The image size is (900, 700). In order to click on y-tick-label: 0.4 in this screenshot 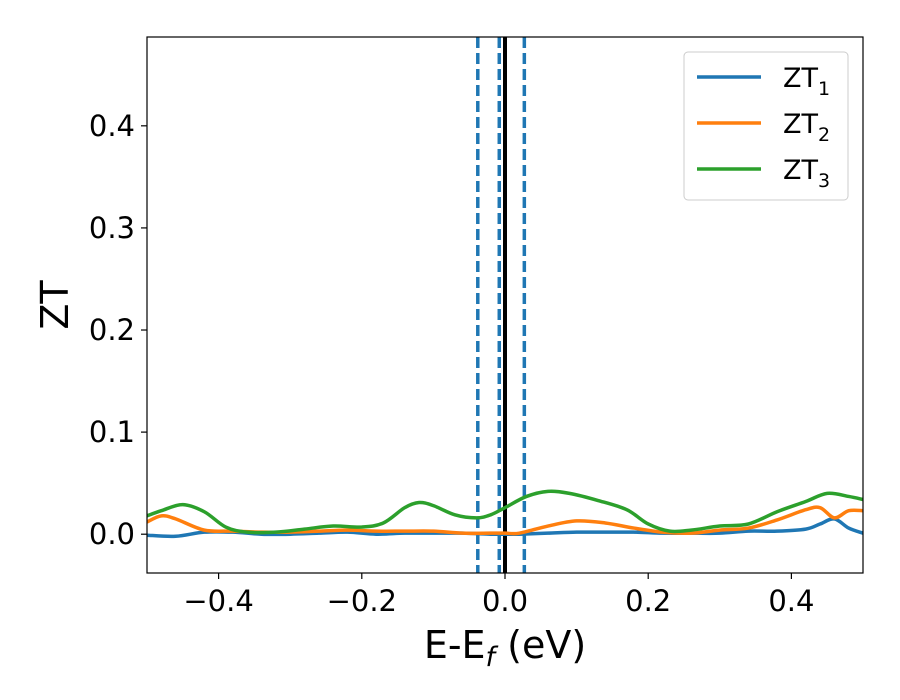, I will do `click(112, 126)`.